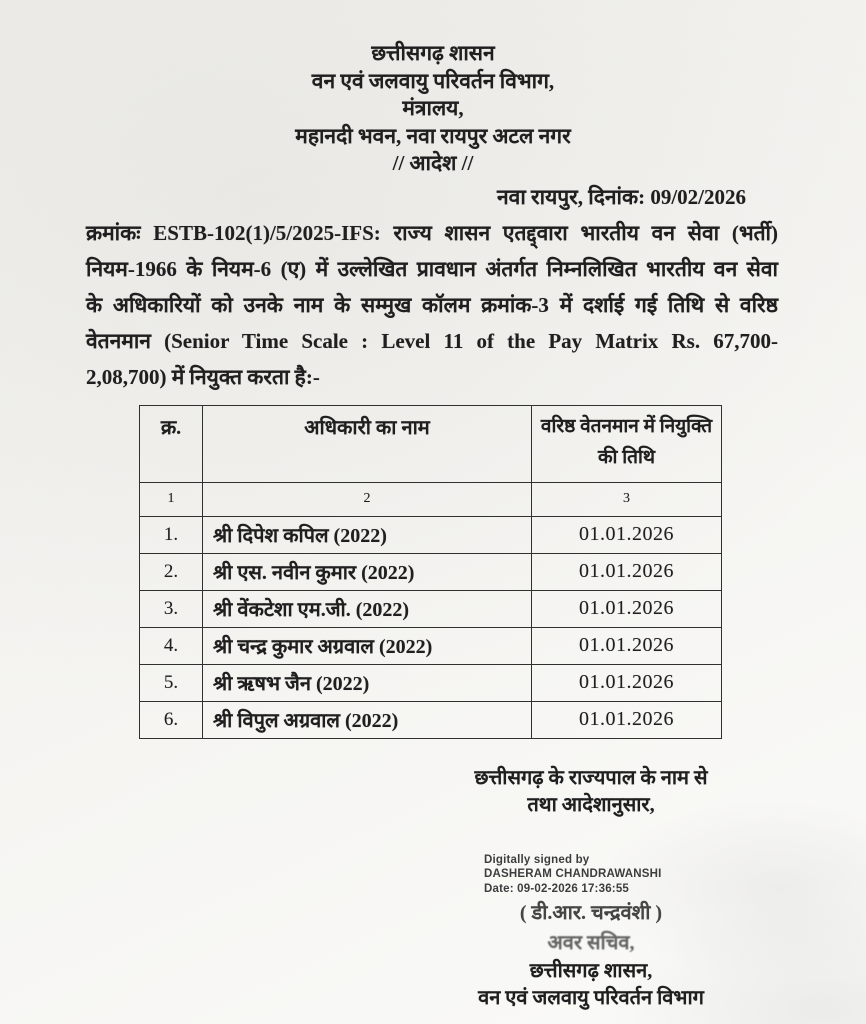  I want to click on stamp-line-2: DASHERAM CHANDRAWANSHI, so click(573, 874).